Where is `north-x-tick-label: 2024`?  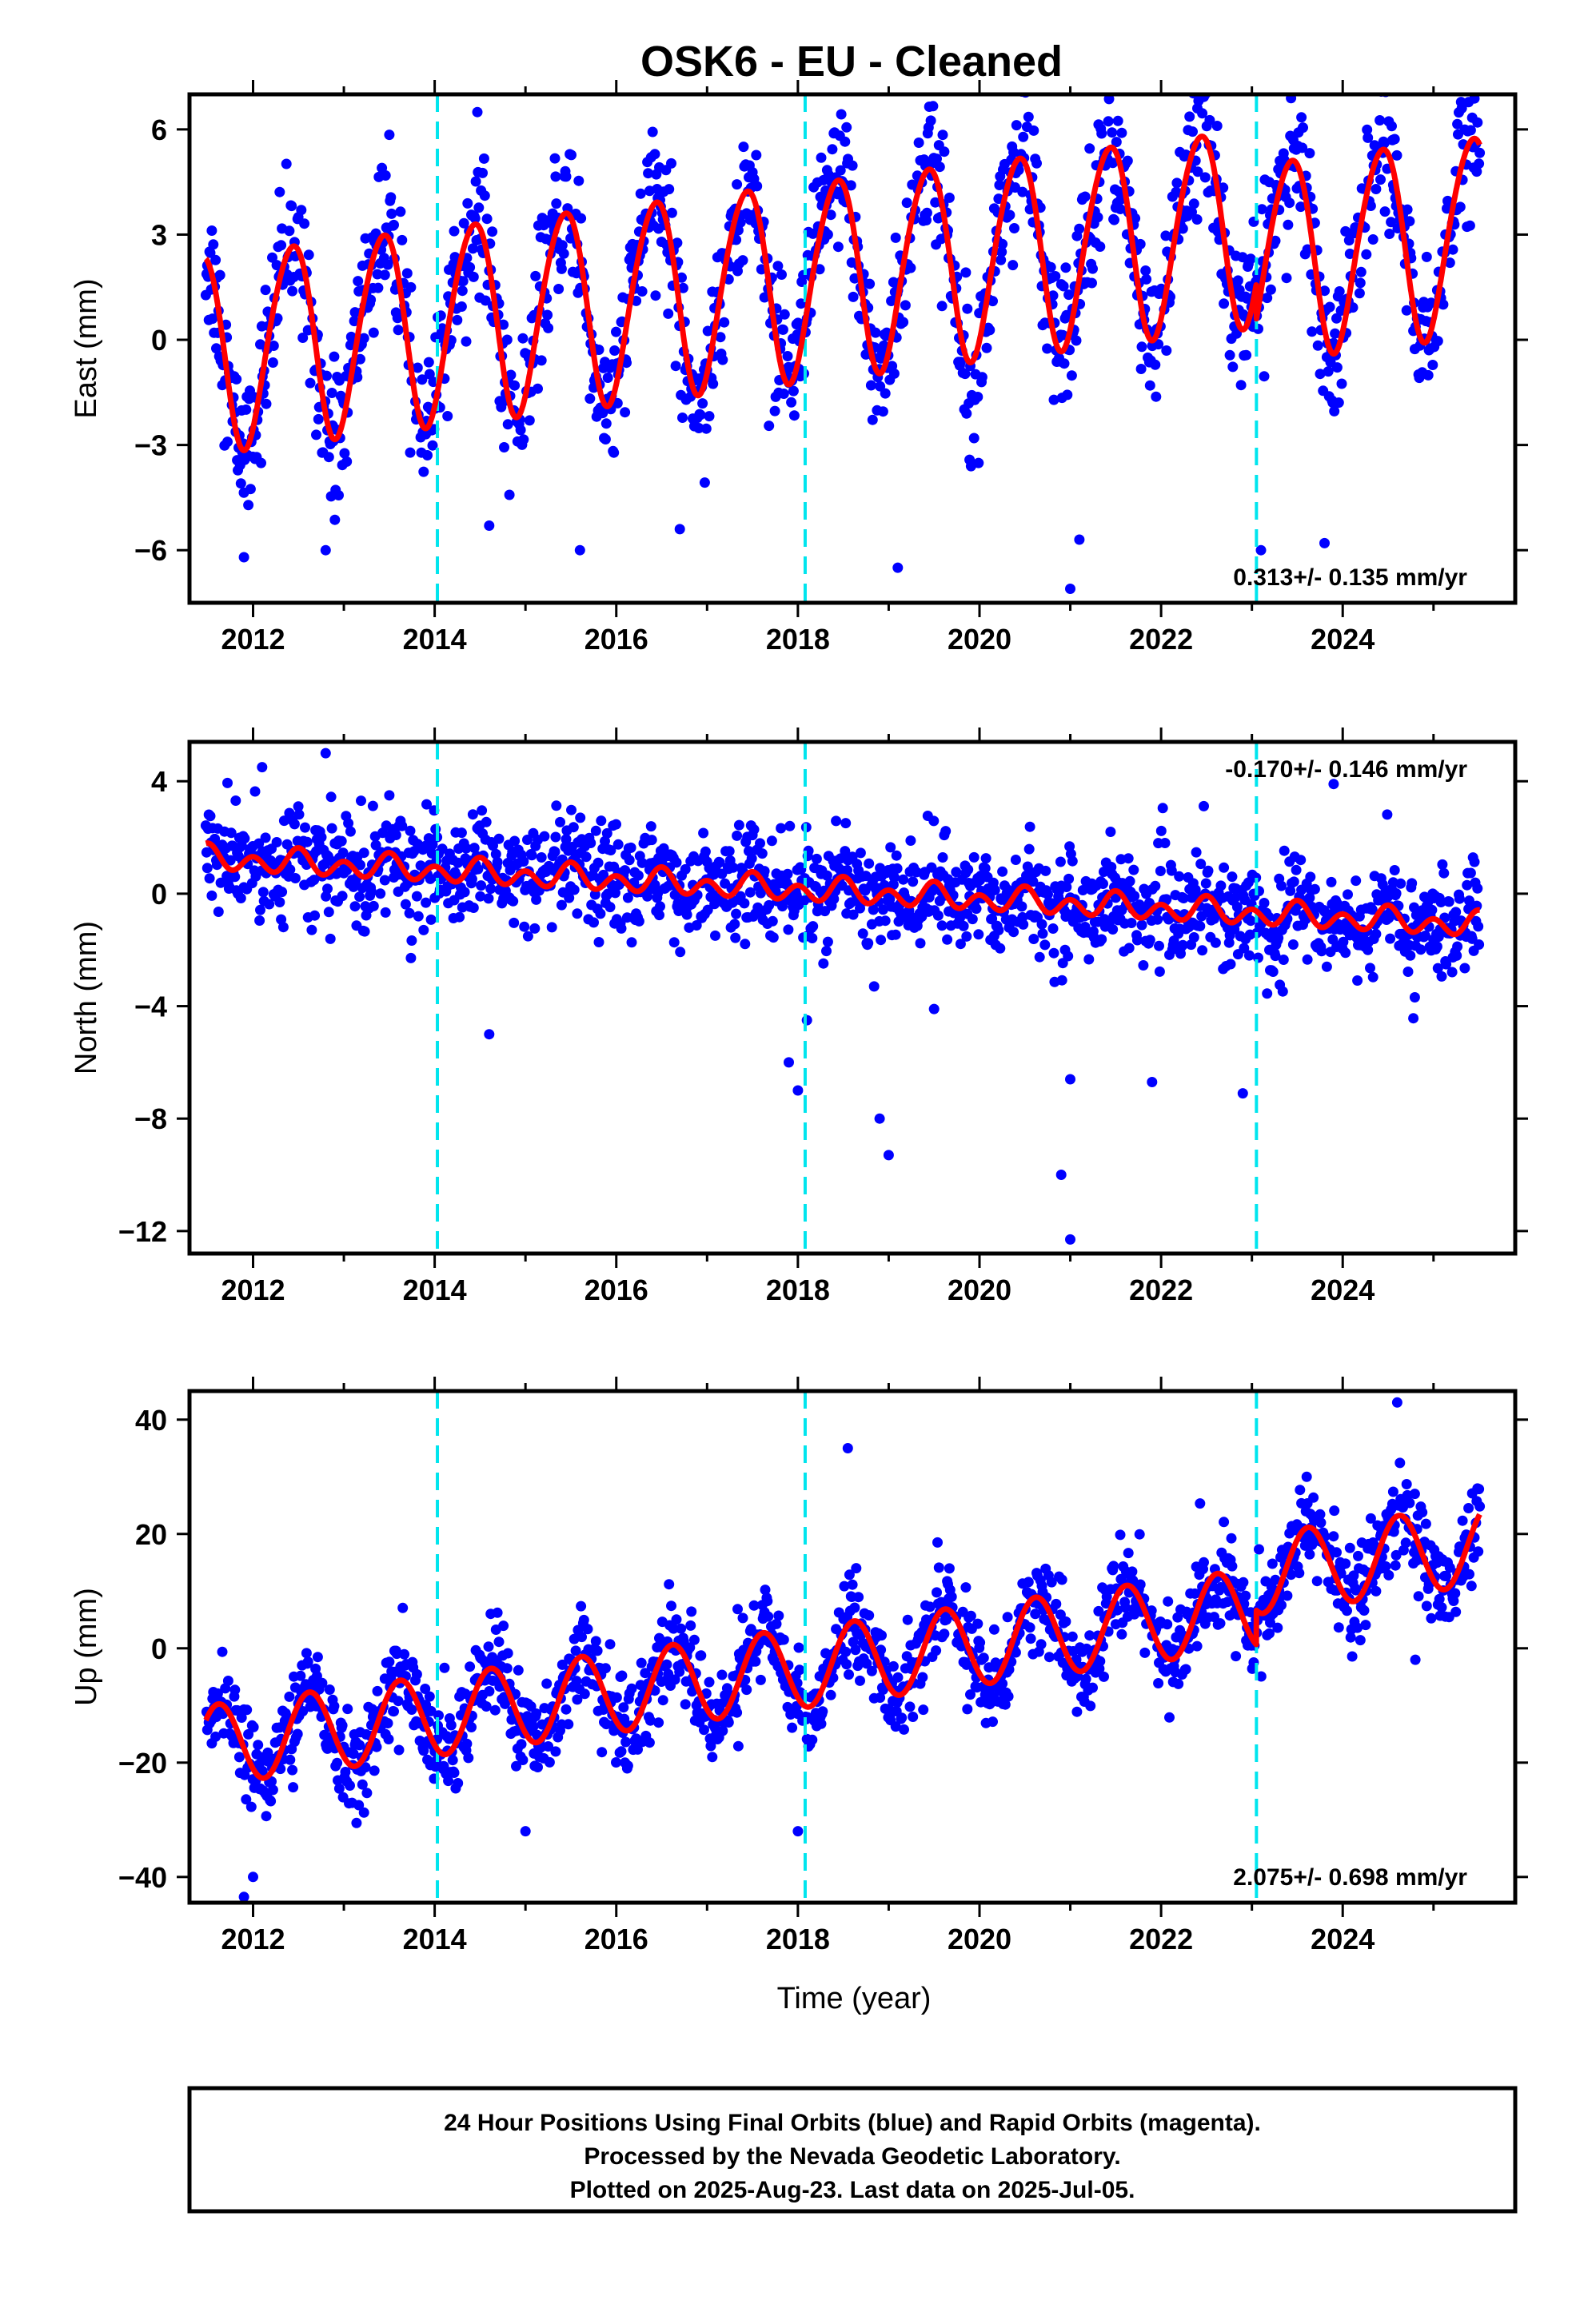 north-x-tick-label: 2024 is located at coordinates (1343, 1290).